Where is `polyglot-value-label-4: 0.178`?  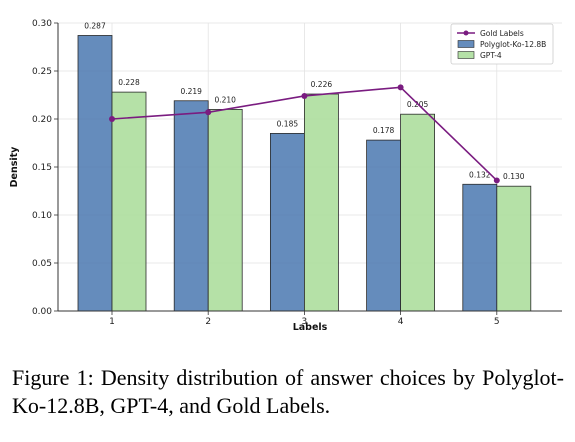
polyglot-value-label-4: 0.178 is located at coordinates (384, 130).